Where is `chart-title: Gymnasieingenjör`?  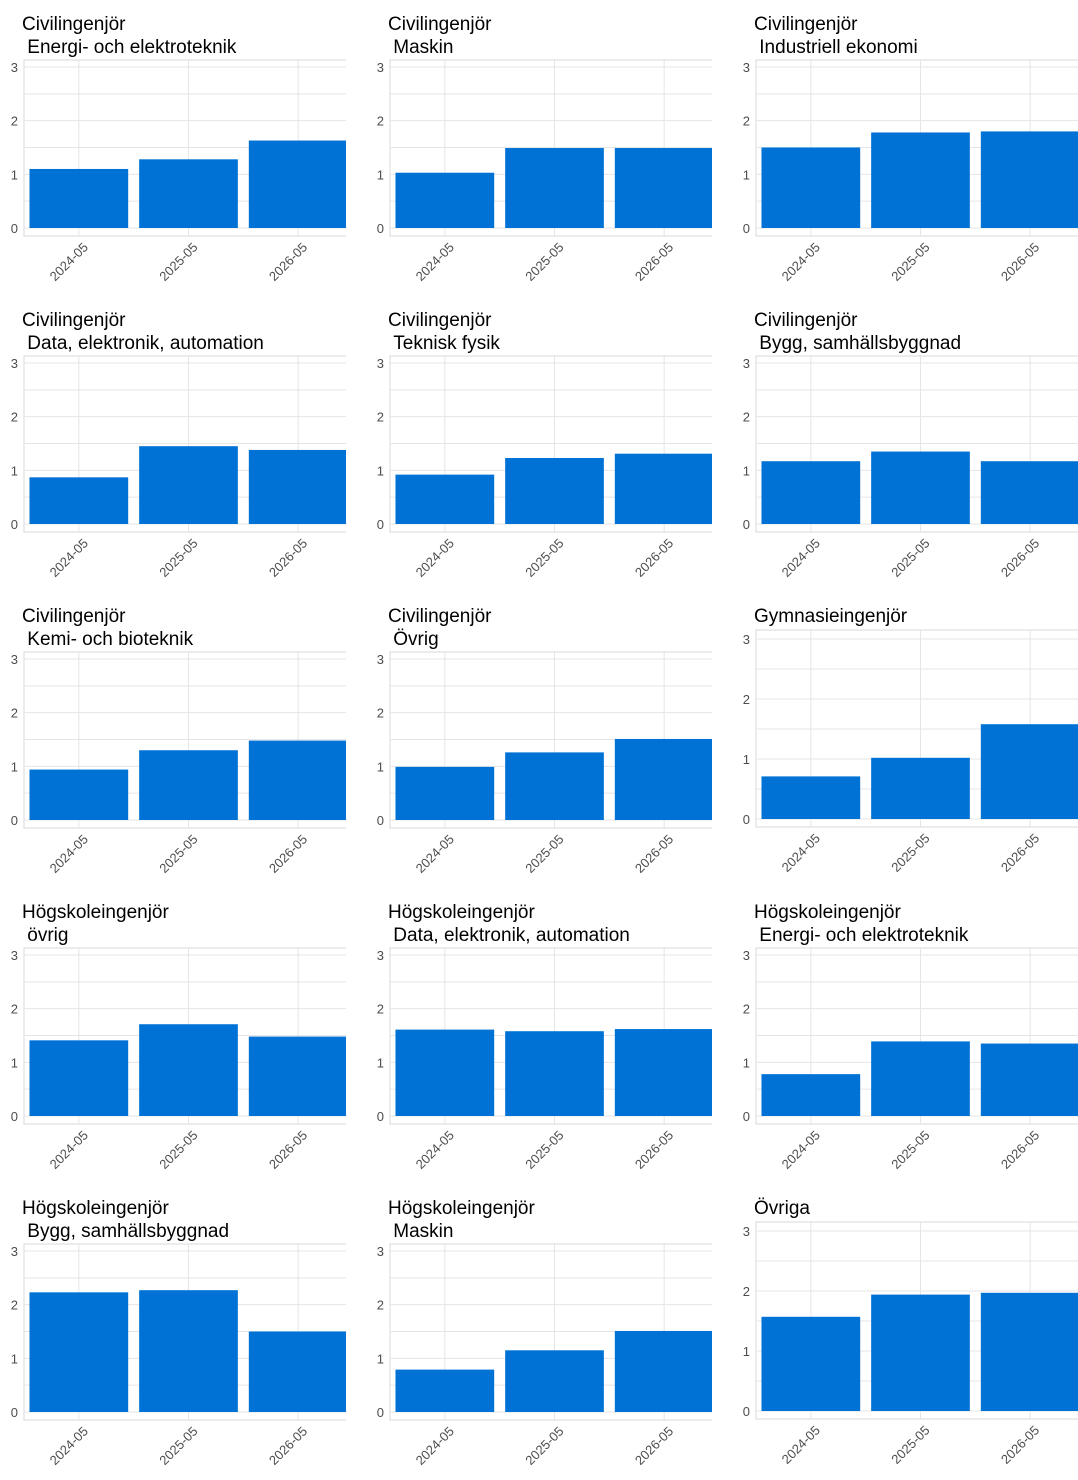
chart-title: Gymnasieingenjör is located at coordinates (831, 616).